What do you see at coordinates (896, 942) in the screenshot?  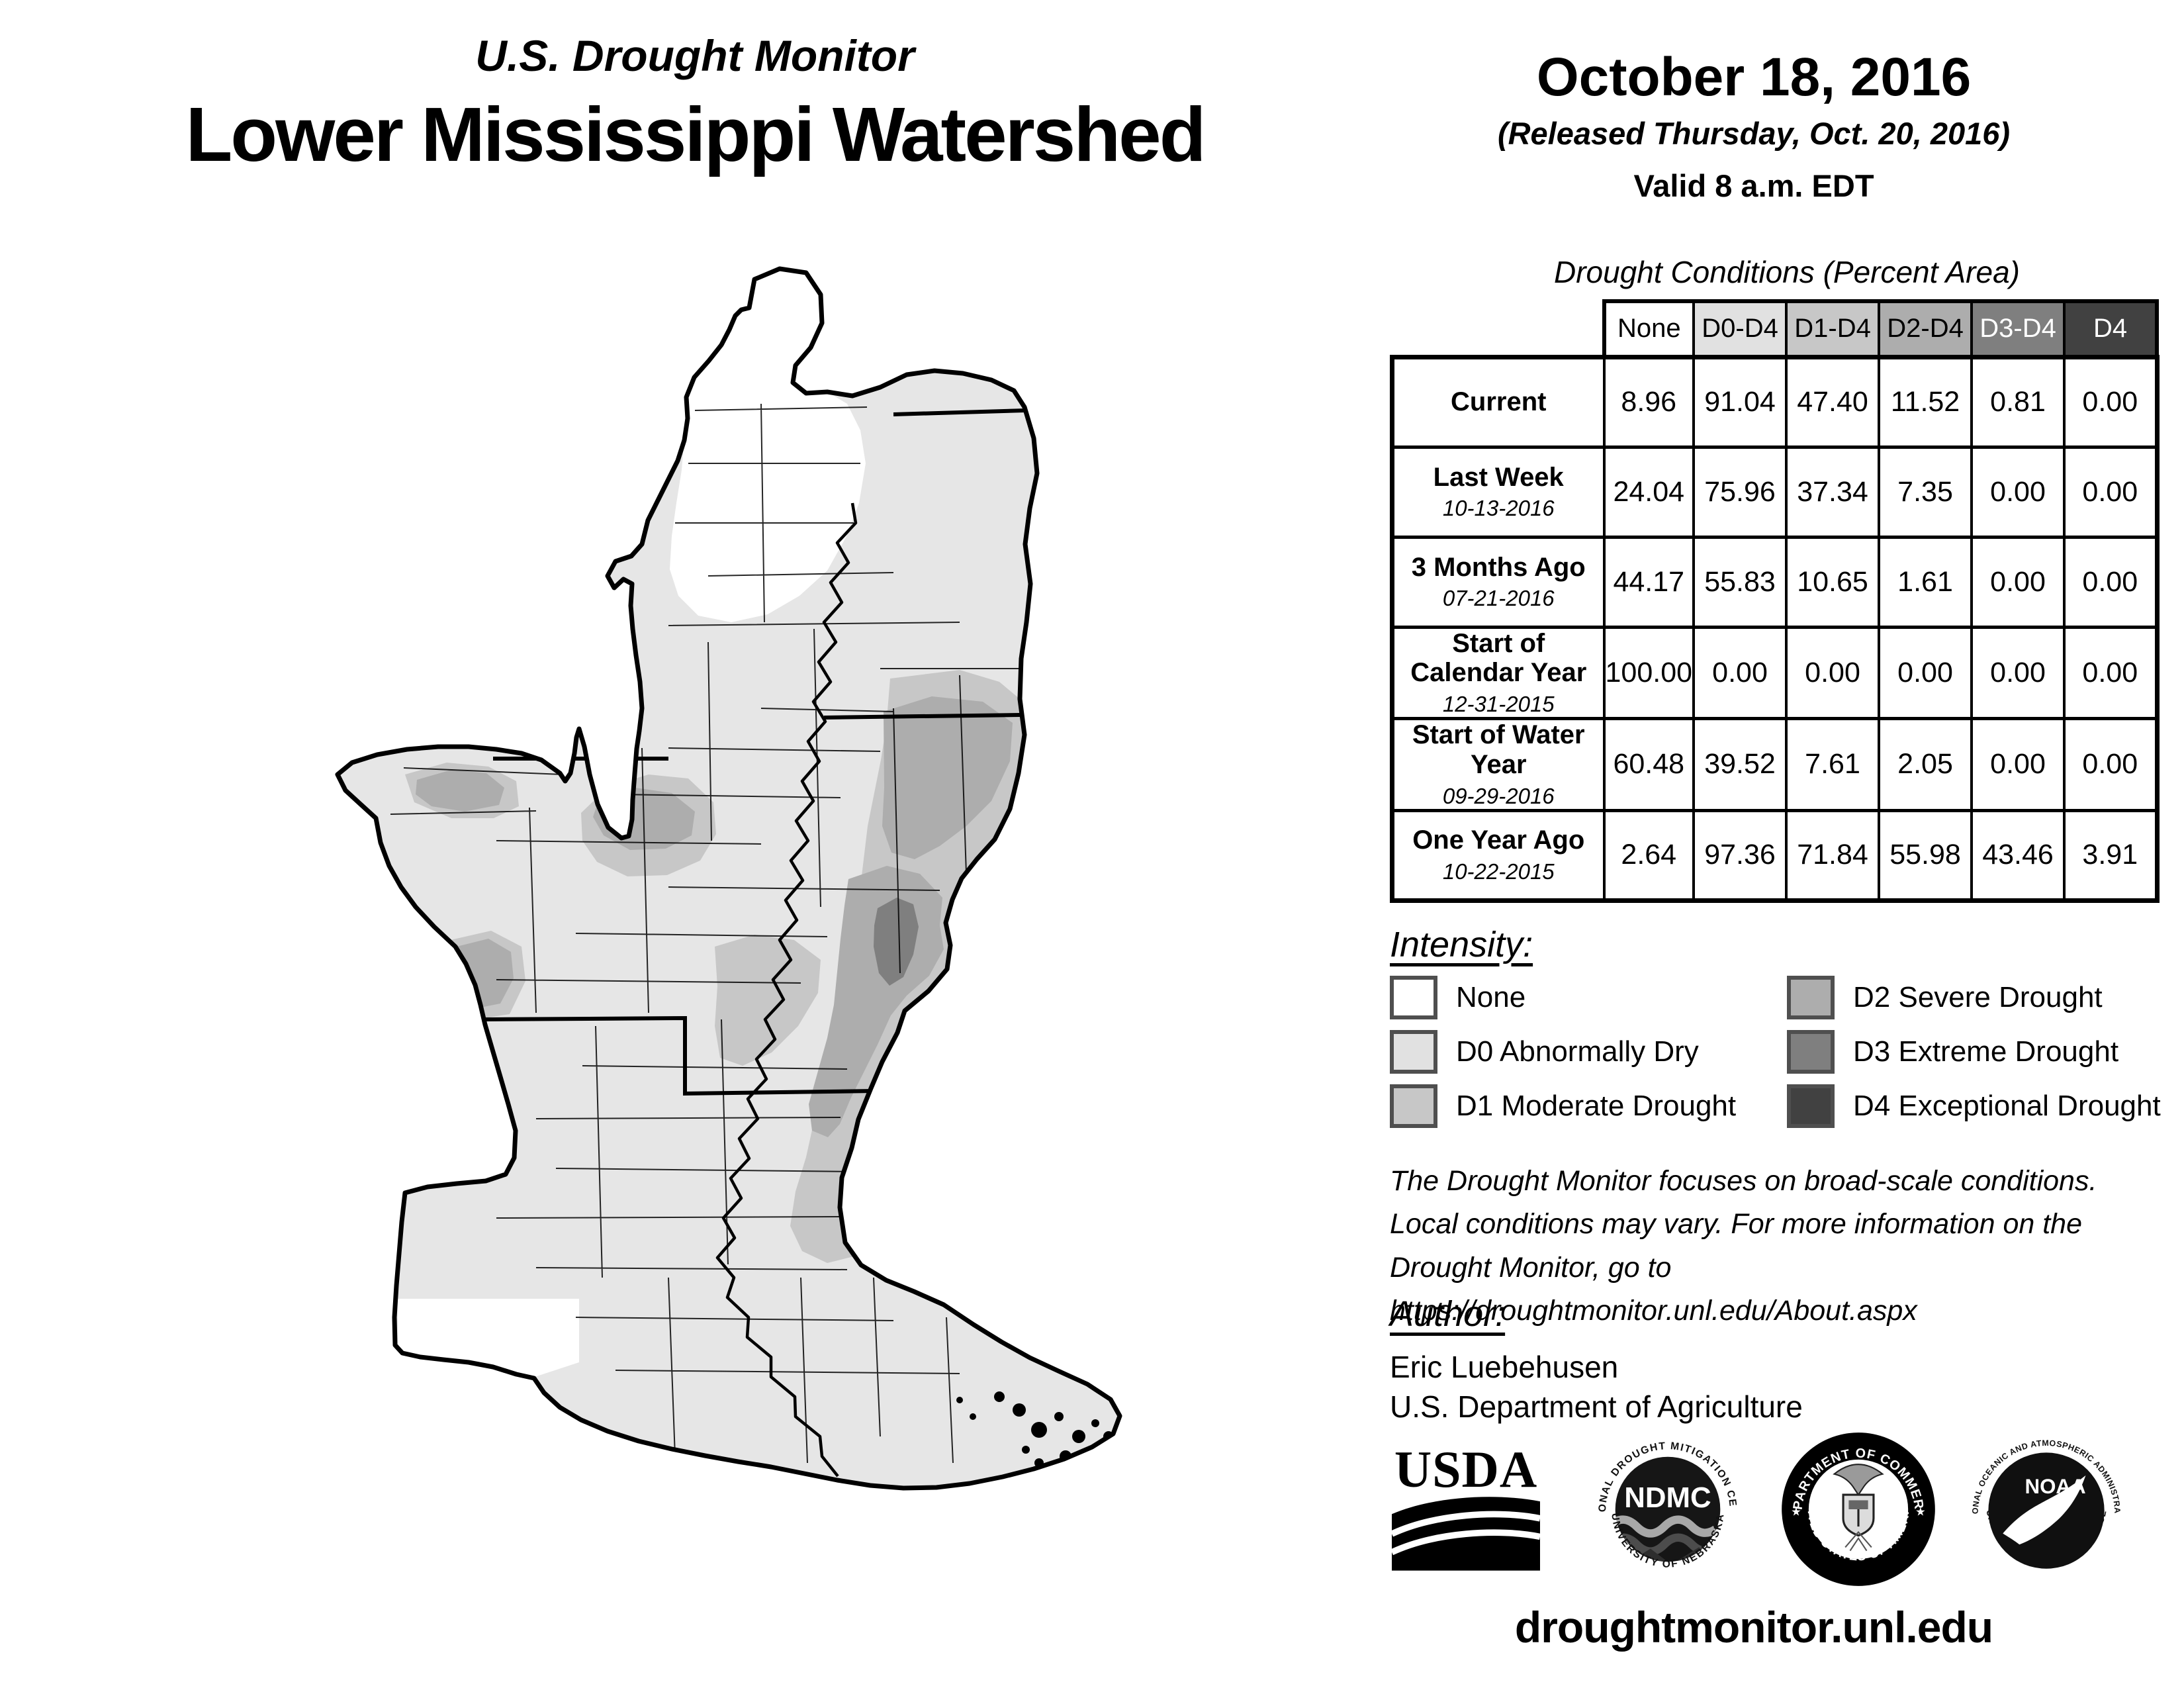 I see `drought-d3-region` at bounding box center [896, 942].